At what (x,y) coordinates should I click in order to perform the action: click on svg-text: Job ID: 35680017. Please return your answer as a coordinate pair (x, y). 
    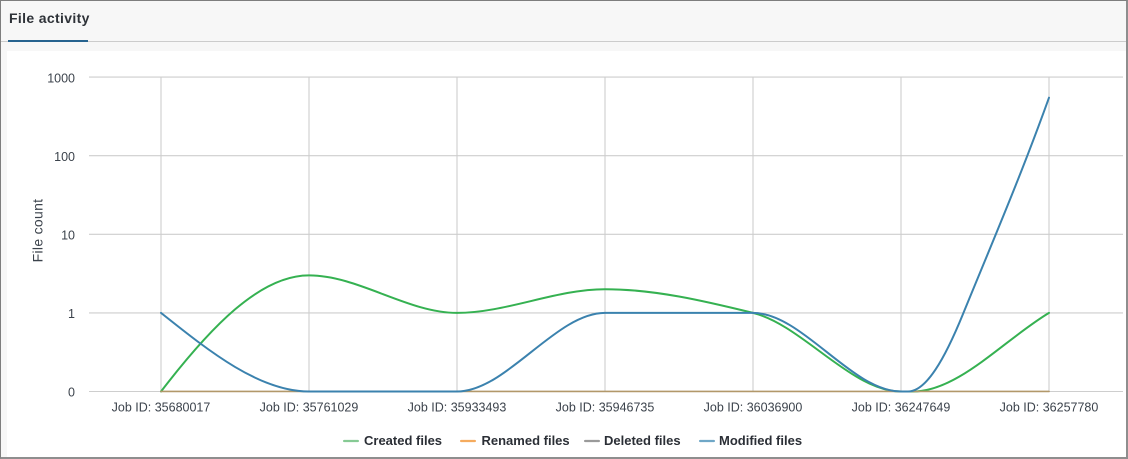
    Looking at the image, I should click on (161, 408).